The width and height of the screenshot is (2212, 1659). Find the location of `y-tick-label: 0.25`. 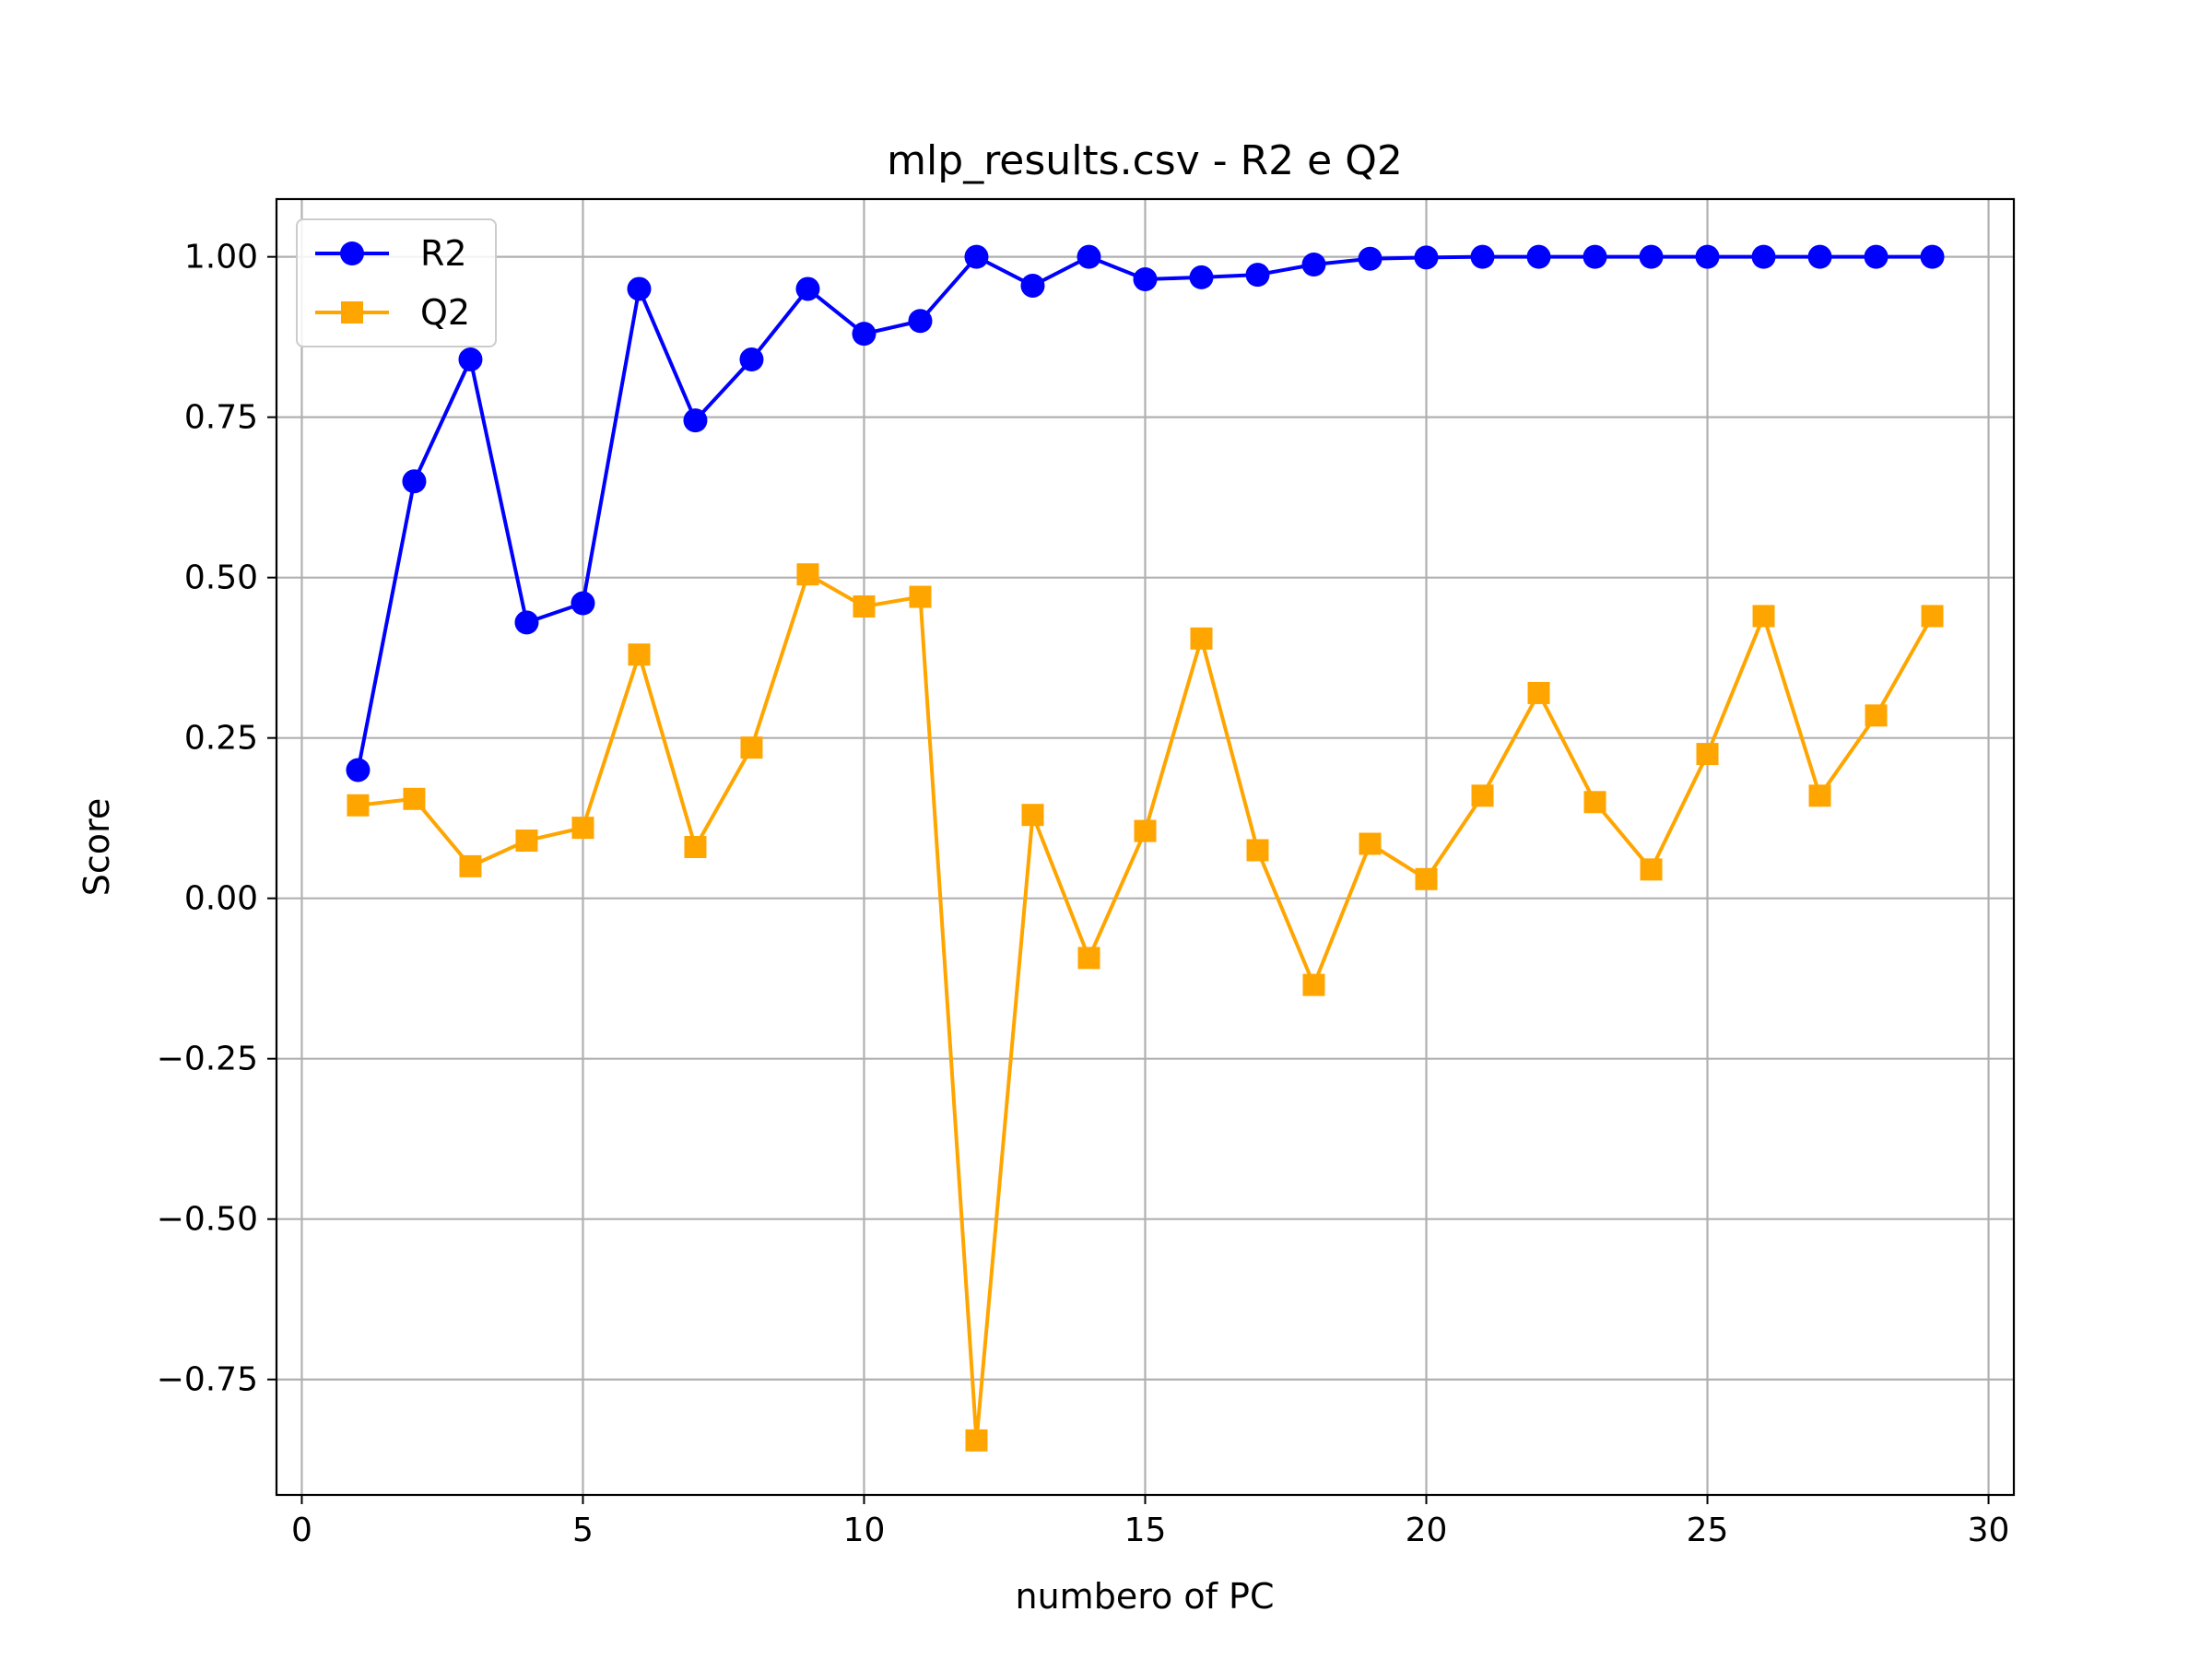

y-tick-label: 0.25 is located at coordinates (221, 739).